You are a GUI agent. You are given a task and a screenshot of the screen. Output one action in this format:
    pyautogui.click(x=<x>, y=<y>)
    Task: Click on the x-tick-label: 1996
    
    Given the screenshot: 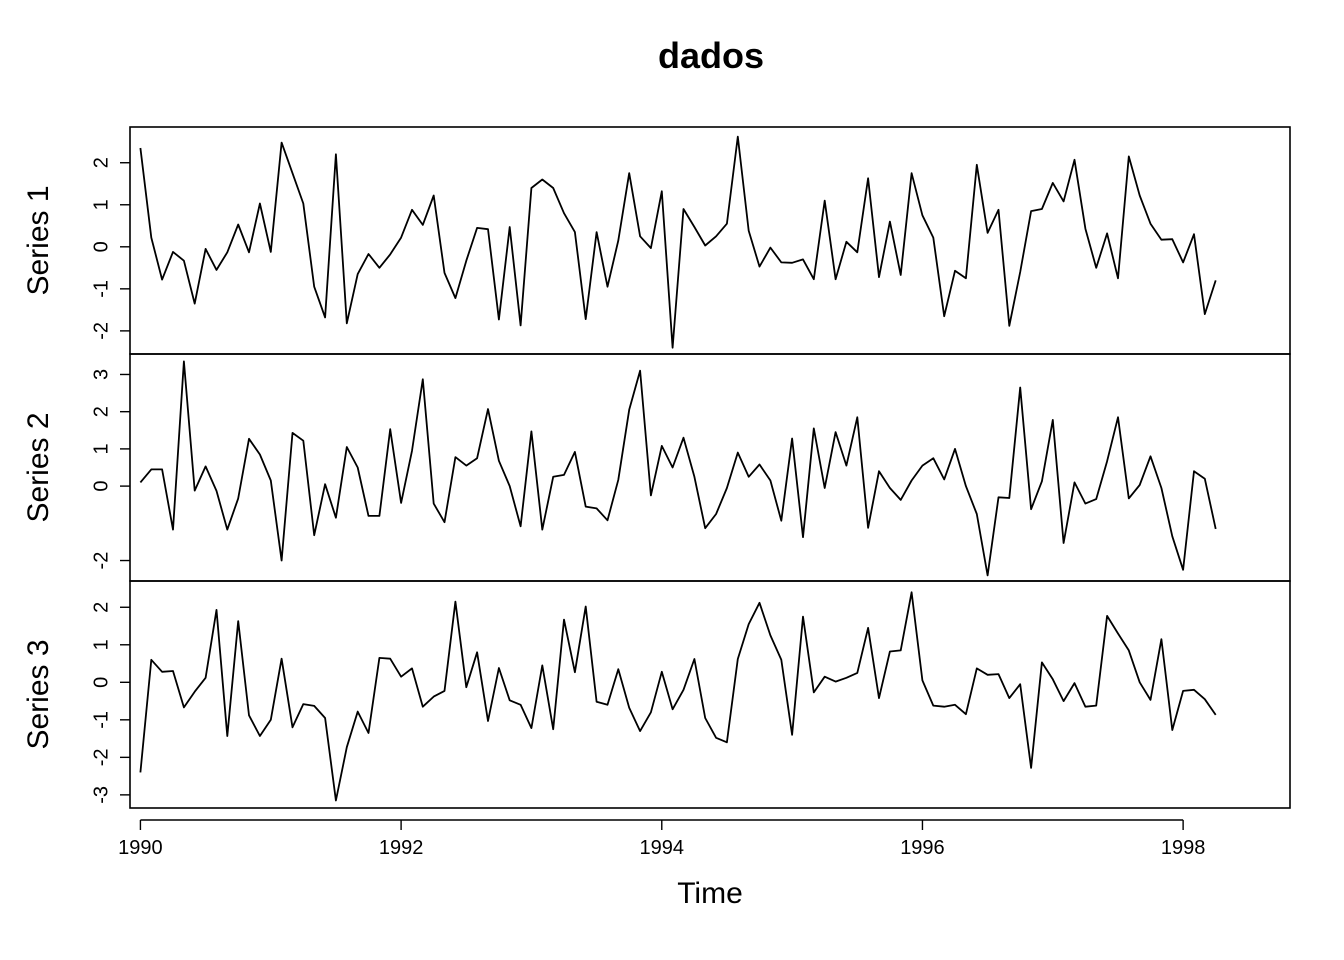 What is the action you would take?
    pyautogui.click(x=922, y=848)
    